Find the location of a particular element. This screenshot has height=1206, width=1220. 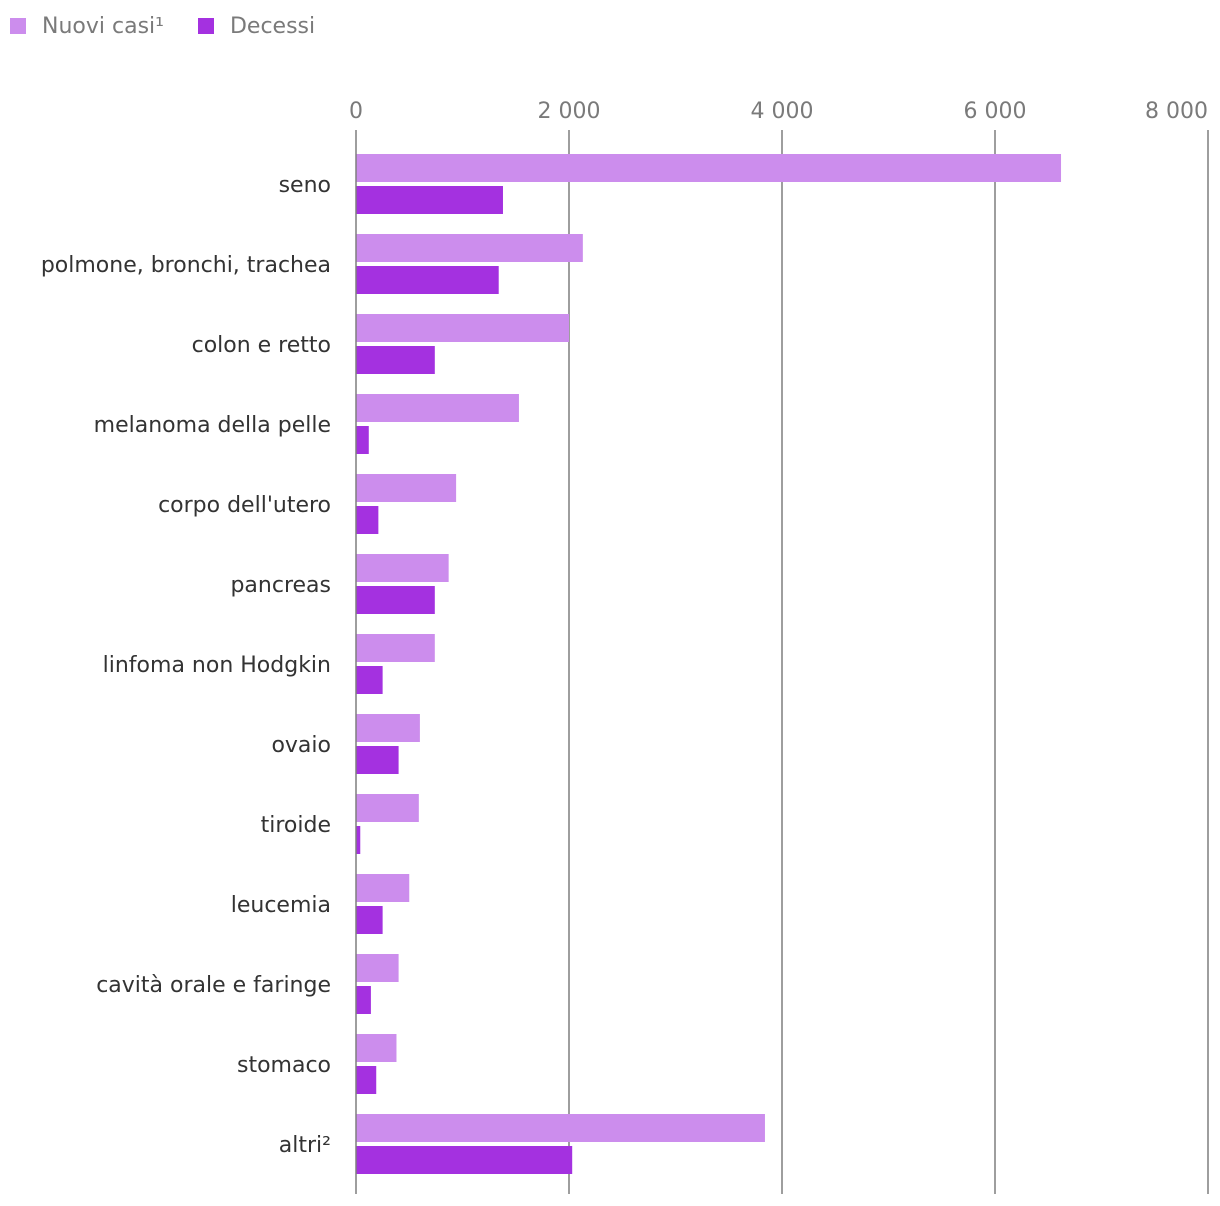

bar-nuovi-casi-cavita-orale-e-faringe is located at coordinates (377, 968).